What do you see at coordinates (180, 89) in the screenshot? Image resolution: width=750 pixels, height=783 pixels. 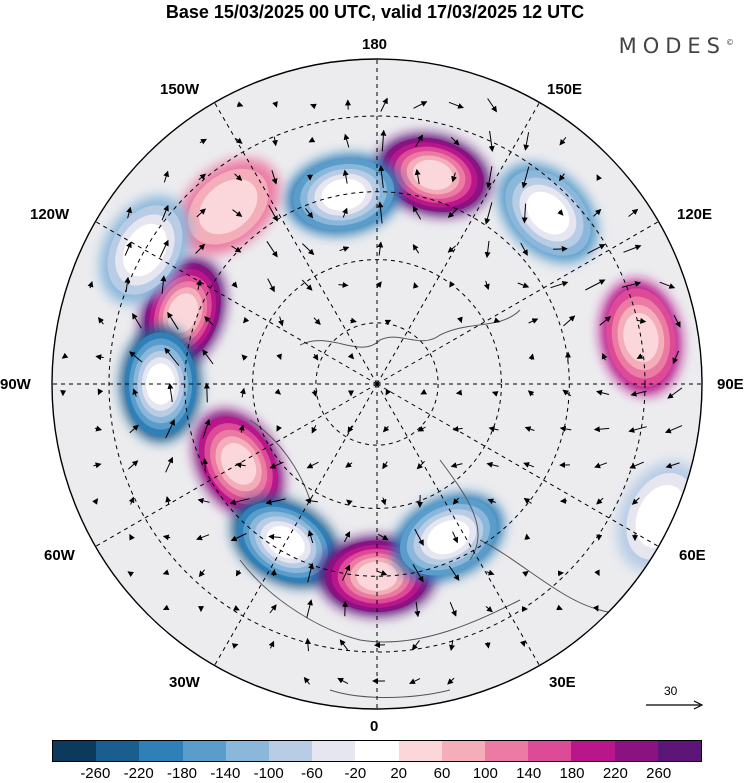 I see `lon-label-150w: 150W` at bounding box center [180, 89].